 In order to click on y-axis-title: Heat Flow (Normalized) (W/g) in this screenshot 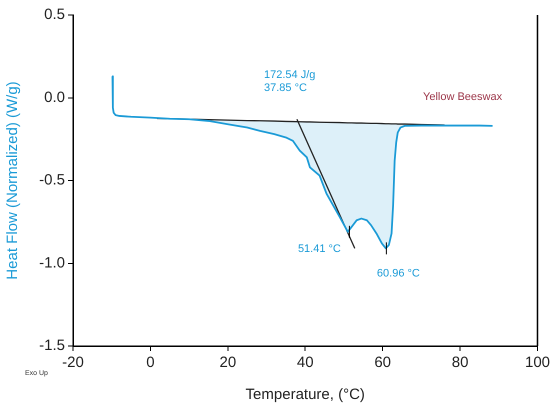, I will do `click(13, 180)`.